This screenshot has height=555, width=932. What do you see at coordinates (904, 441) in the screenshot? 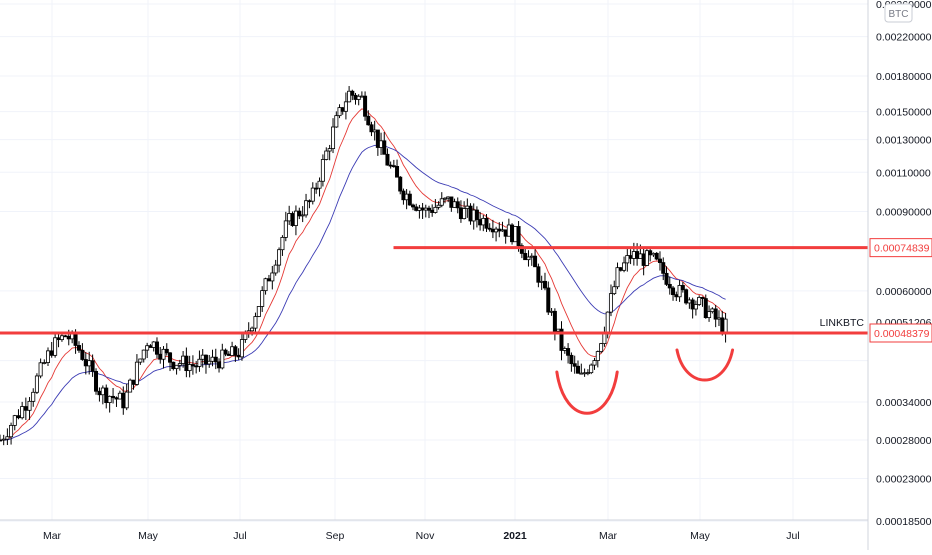
I see `y-tick-label: 0.00028000` at bounding box center [904, 441].